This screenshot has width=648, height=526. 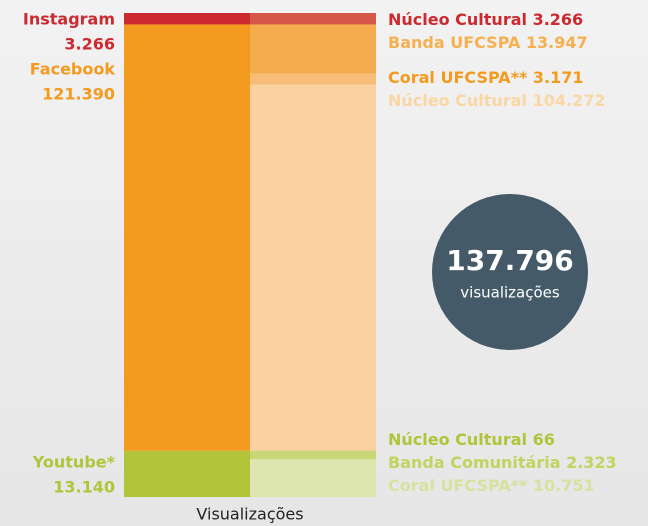 What do you see at coordinates (569, 100) in the screenshot?
I see `value-label: 104.272` at bounding box center [569, 100].